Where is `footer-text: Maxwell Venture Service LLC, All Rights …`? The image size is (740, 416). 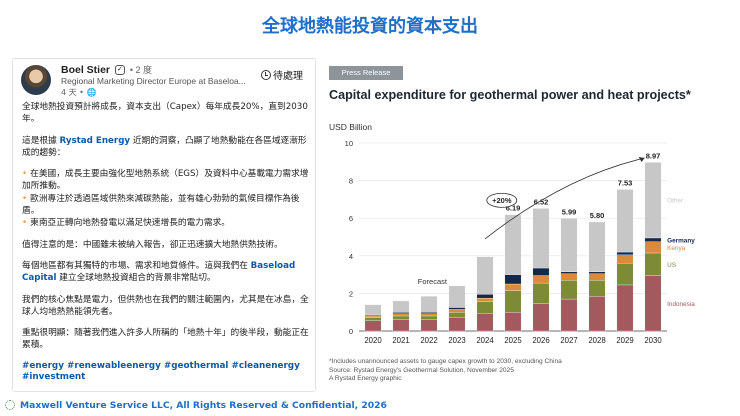 footer-text: Maxwell Venture Service LLC, All Rights … is located at coordinates (203, 405).